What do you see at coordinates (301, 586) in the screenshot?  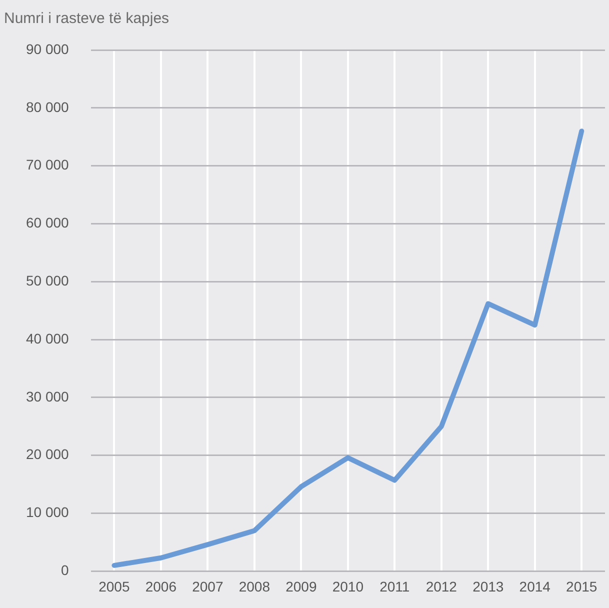 I see `x-tick-label: 2009` at bounding box center [301, 586].